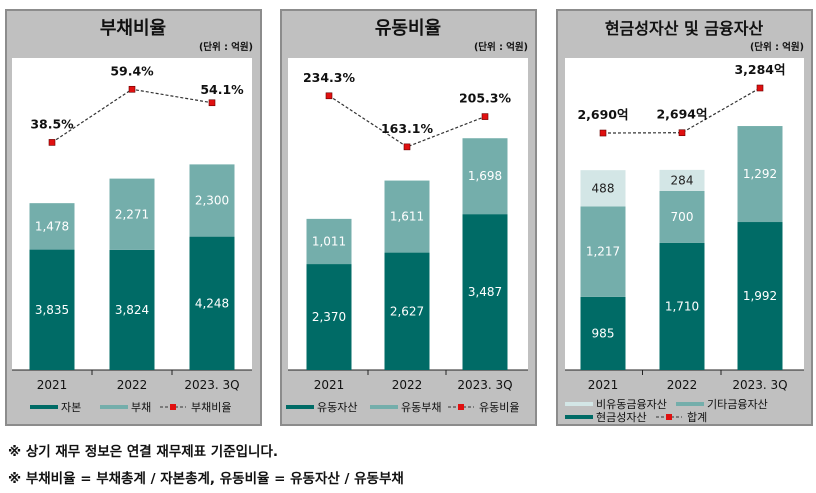 This screenshot has width=816, height=493. I want to click on line-value-label: 205.3%, so click(485, 98).